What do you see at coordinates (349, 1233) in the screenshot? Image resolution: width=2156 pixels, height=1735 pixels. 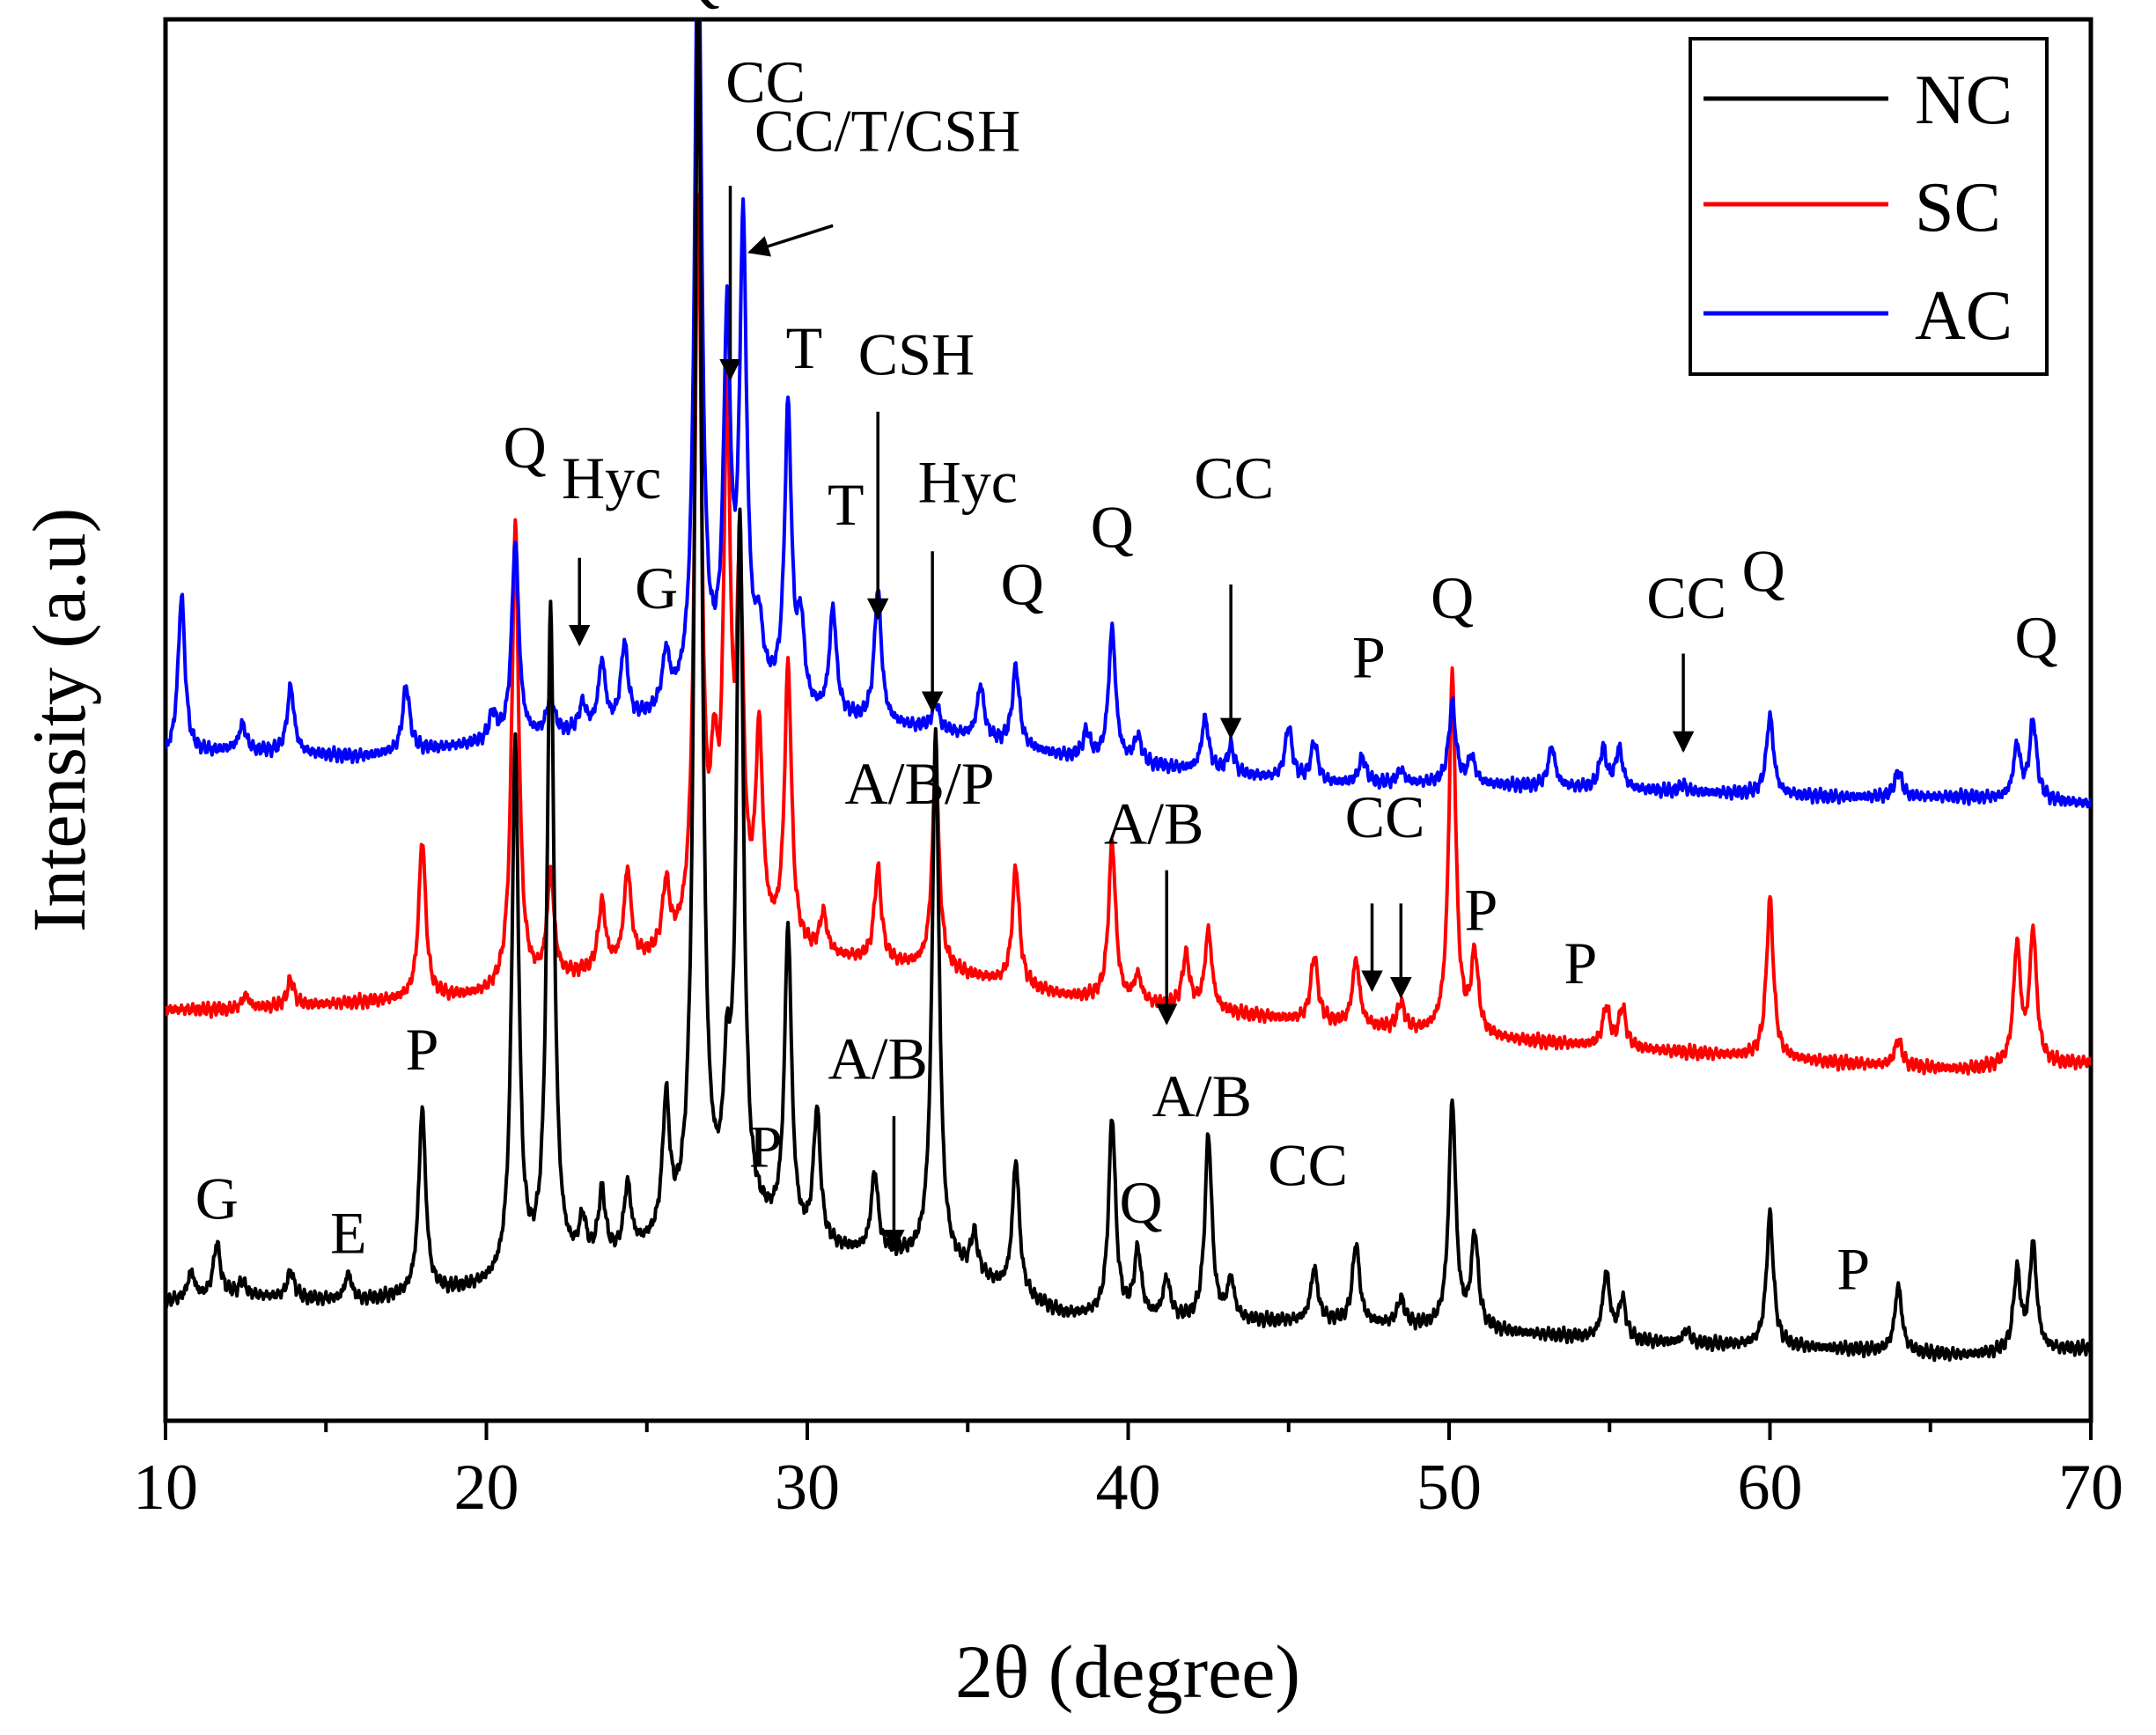 I see `phase-label: E` at bounding box center [349, 1233].